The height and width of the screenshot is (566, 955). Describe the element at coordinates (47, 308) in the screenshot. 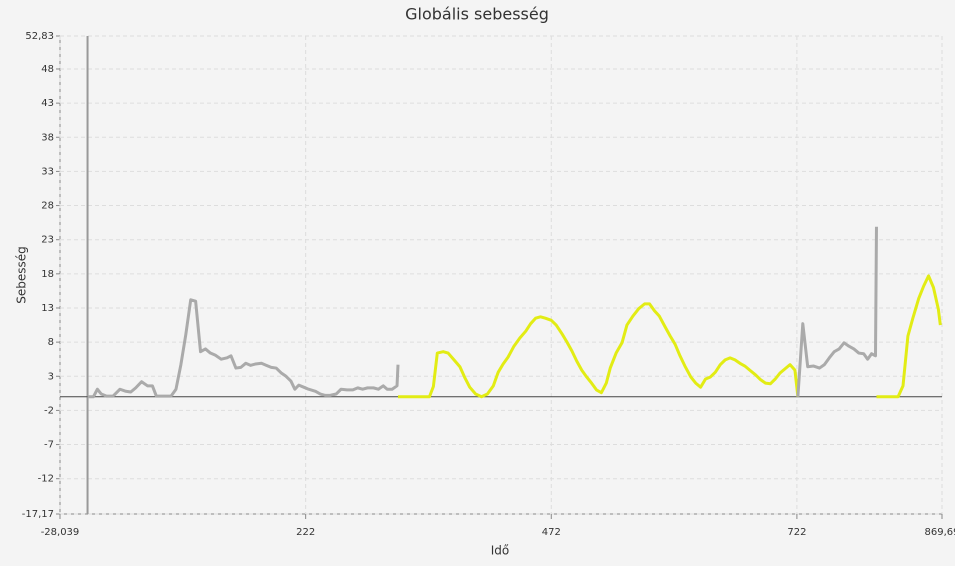

I see `y-tick-label: 13` at that location.